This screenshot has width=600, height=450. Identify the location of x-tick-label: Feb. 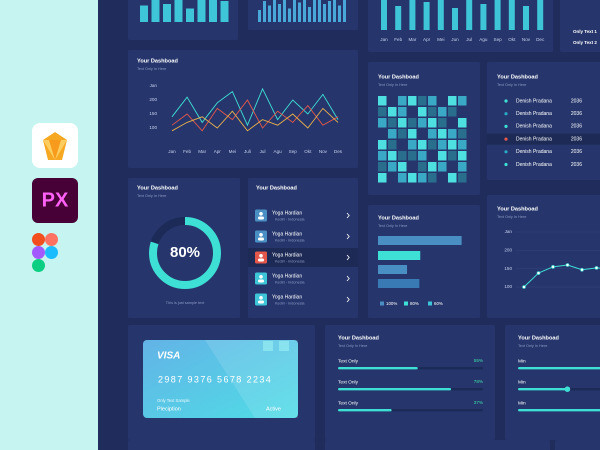
(398, 39).